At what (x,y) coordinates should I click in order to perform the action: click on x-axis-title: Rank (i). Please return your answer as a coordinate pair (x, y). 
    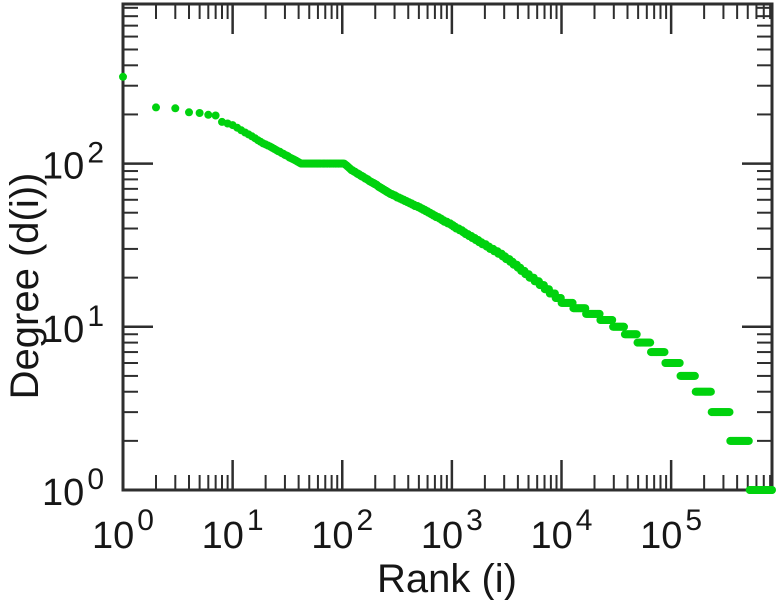
    Looking at the image, I should click on (447, 578).